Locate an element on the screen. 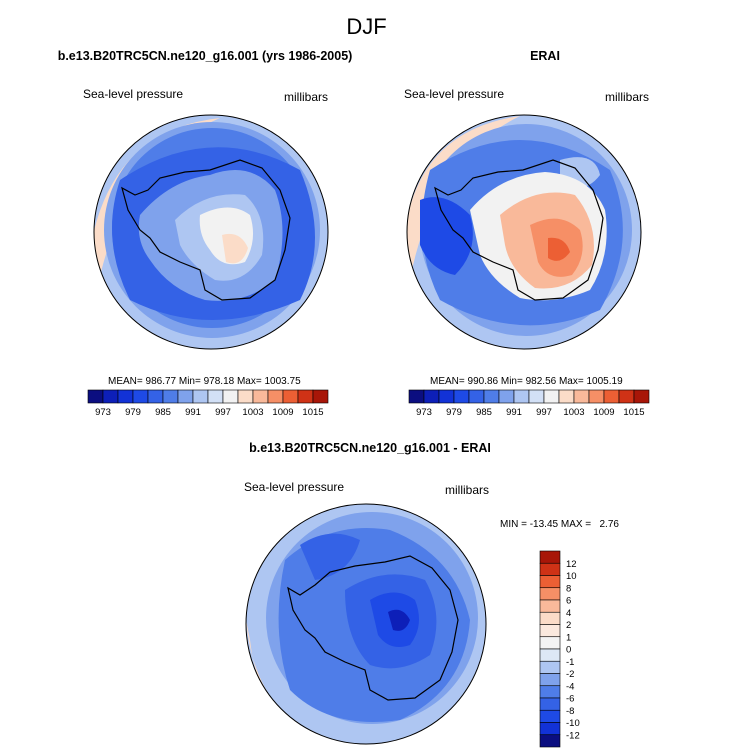 This screenshot has width=733, height=756. panel2-map-border is located at coordinates (524, 232).